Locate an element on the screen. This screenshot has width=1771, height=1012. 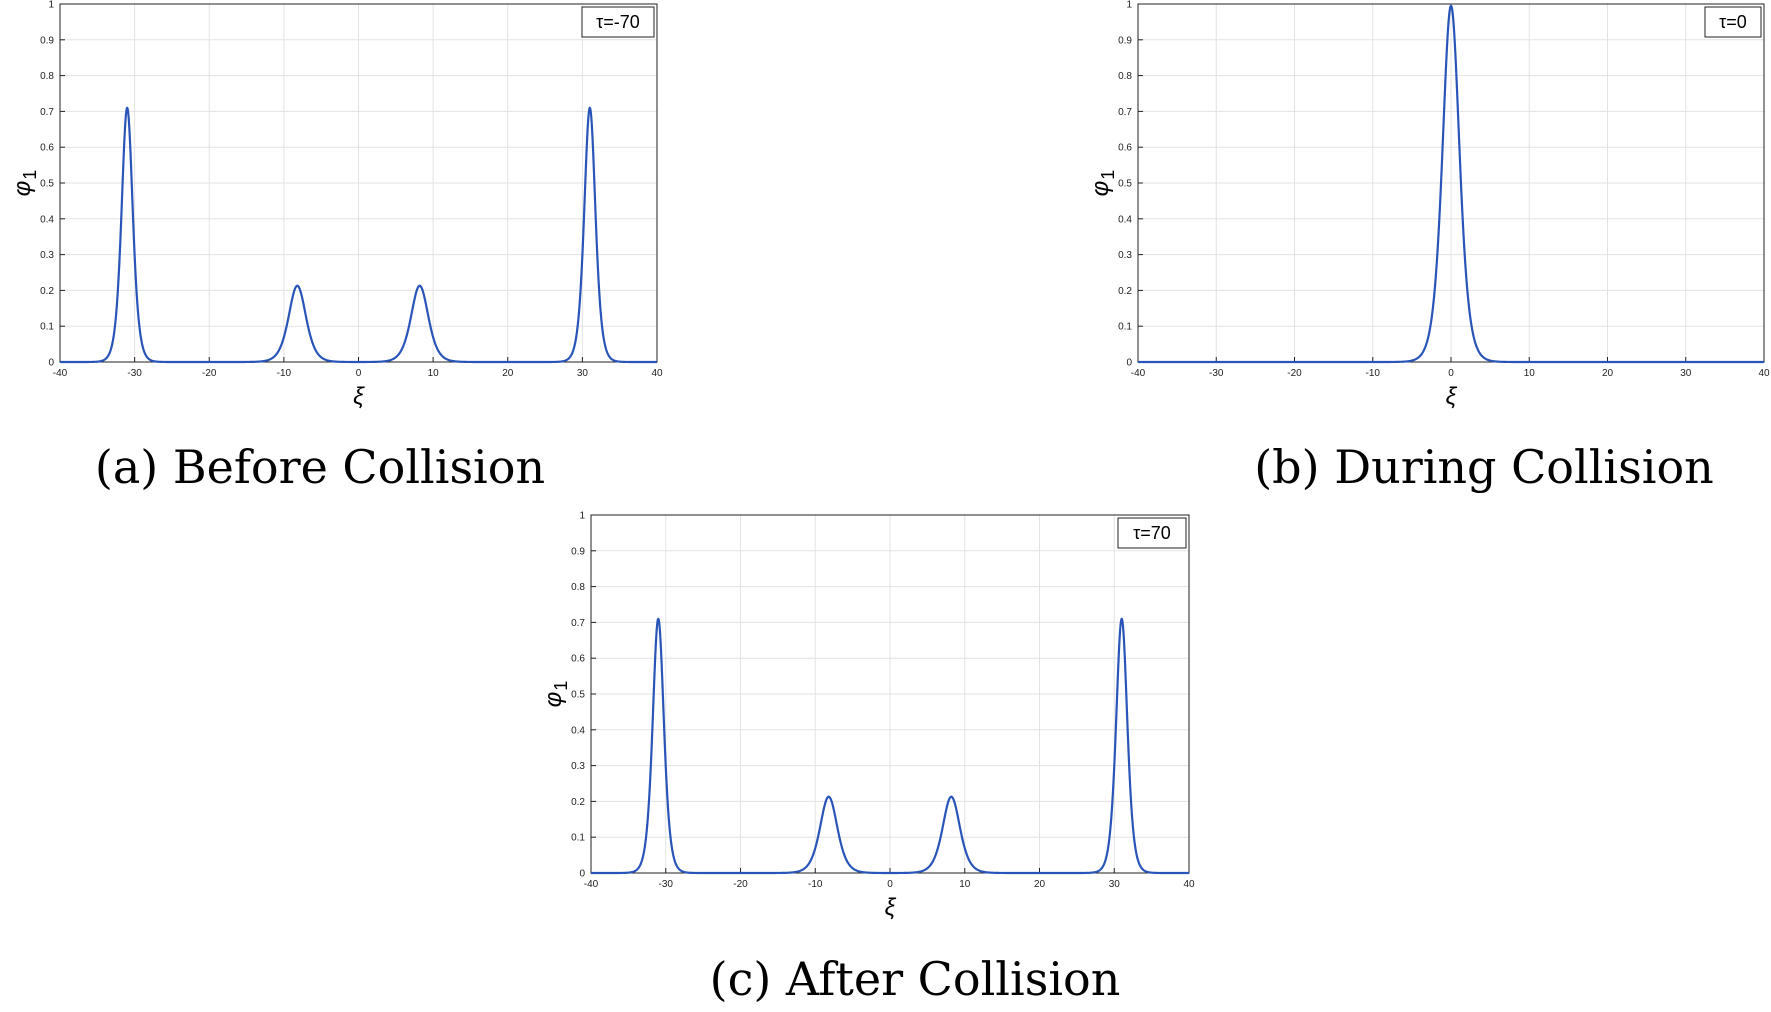
tau-legend-label: τ=70 is located at coordinates (1152, 533).